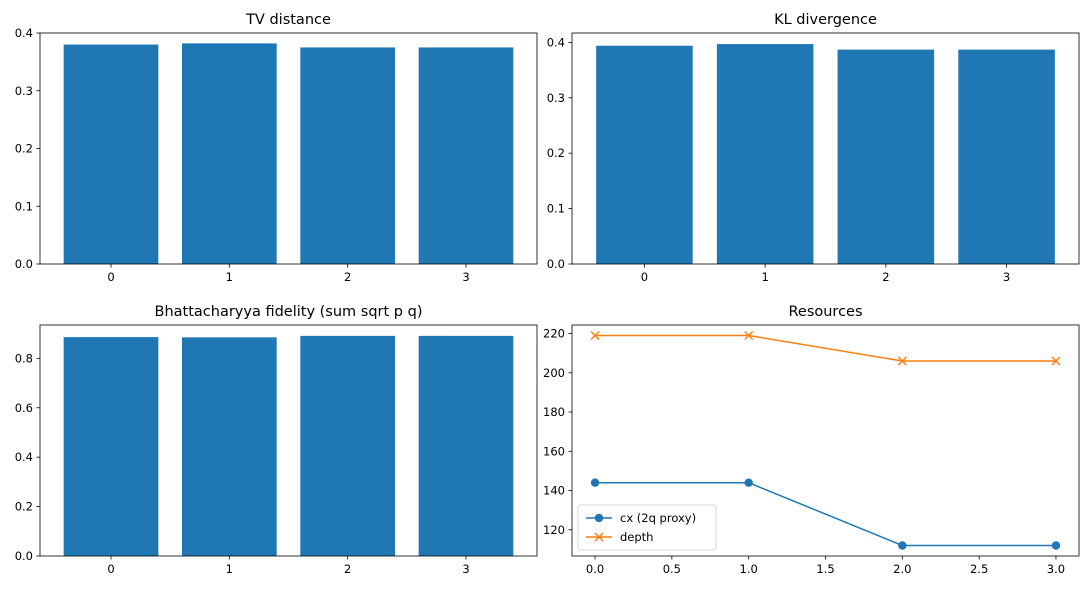  Describe the element at coordinates (24, 358) in the screenshot. I see `y-tick-label: 0.8` at that location.